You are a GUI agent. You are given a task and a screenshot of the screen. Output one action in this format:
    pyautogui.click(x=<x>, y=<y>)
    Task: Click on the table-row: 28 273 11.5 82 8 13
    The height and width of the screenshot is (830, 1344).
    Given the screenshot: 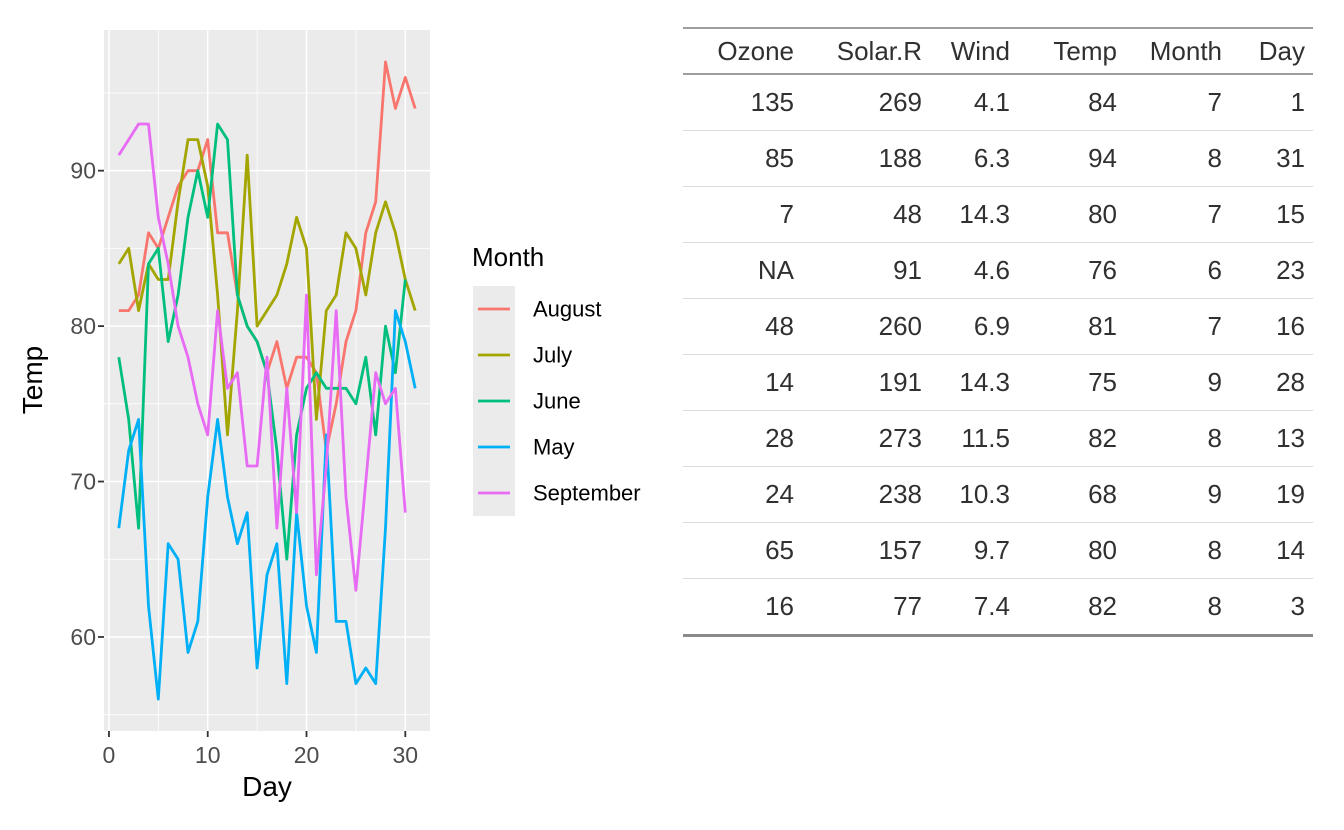 What is the action you would take?
    pyautogui.click(x=998, y=438)
    